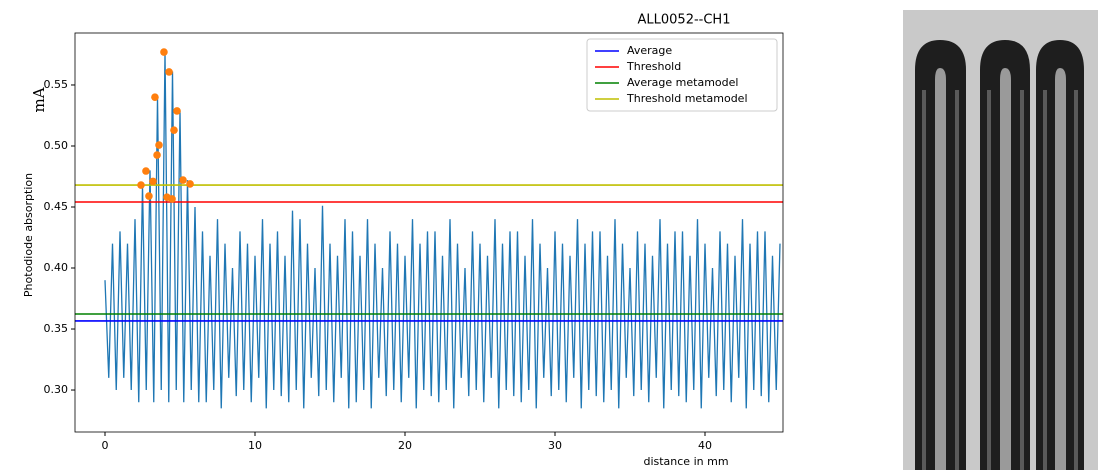  Describe the element at coordinates (56, 267) in the screenshot. I see `y-tick-label: 0.40` at that location.